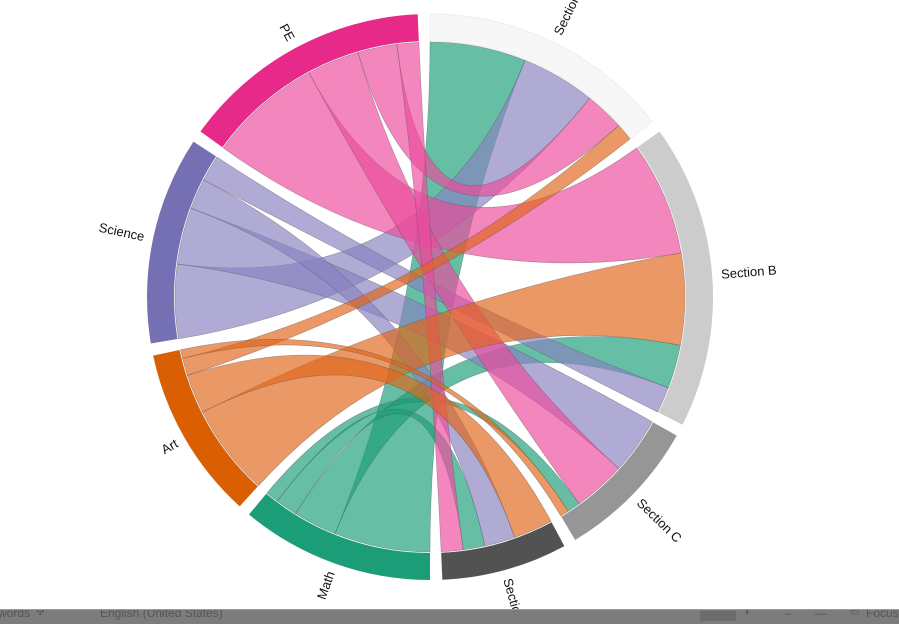 This screenshot has width=899, height=624. What do you see at coordinates (182, 242) in the screenshot?
I see `group-arc-science` at bounding box center [182, 242].